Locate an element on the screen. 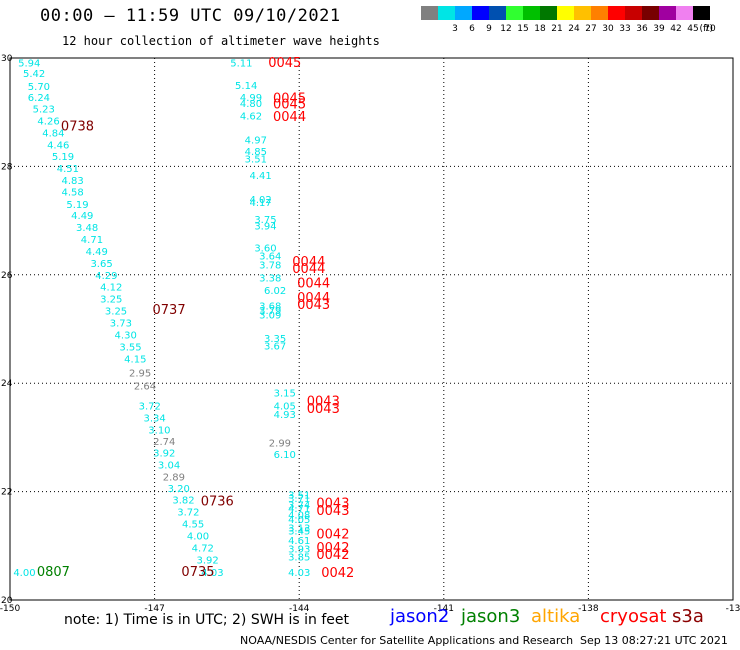 This screenshot has width=740, height=650. wave-height-label: 3.85 is located at coordinates (299, 558).